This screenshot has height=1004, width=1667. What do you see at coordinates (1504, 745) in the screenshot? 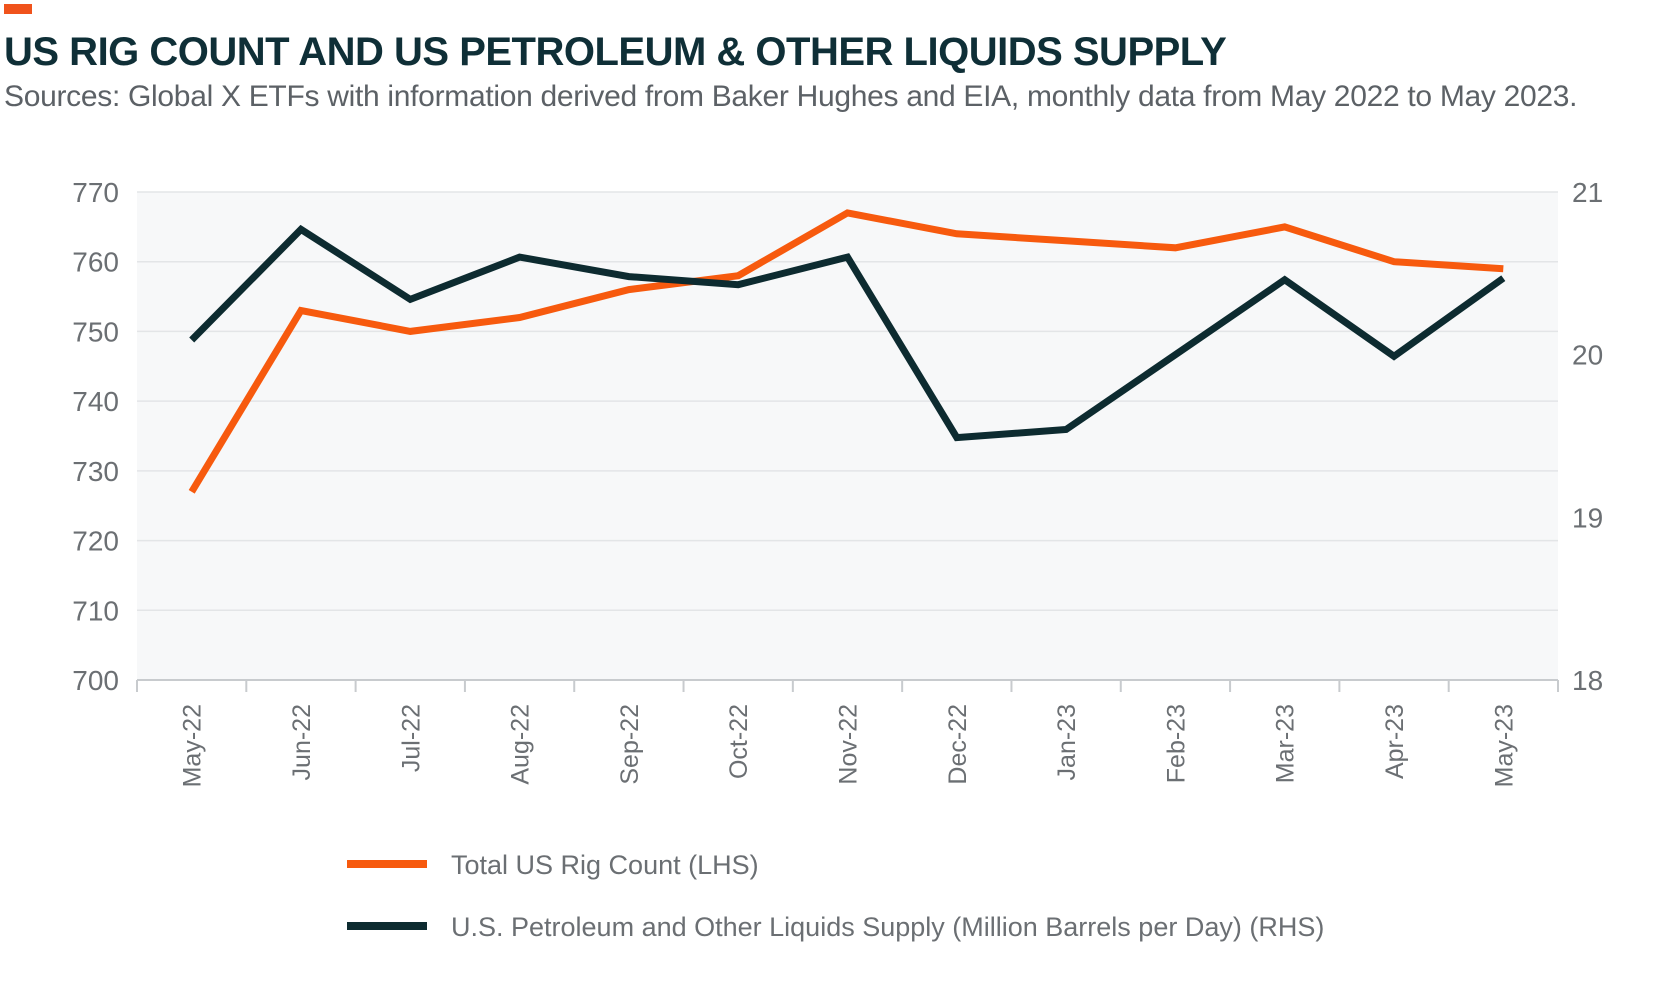
I see `x-tick-label: May-23` at bounding box center [1504, 745].